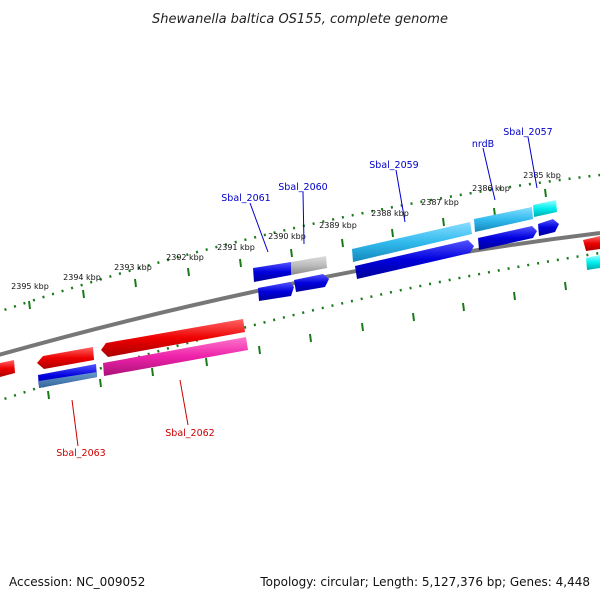 Image resolution: width=600 pixels, height=600 pixels. I want to click on gene-label-sbal-2063: Sbal_2063, so click(80, 453).